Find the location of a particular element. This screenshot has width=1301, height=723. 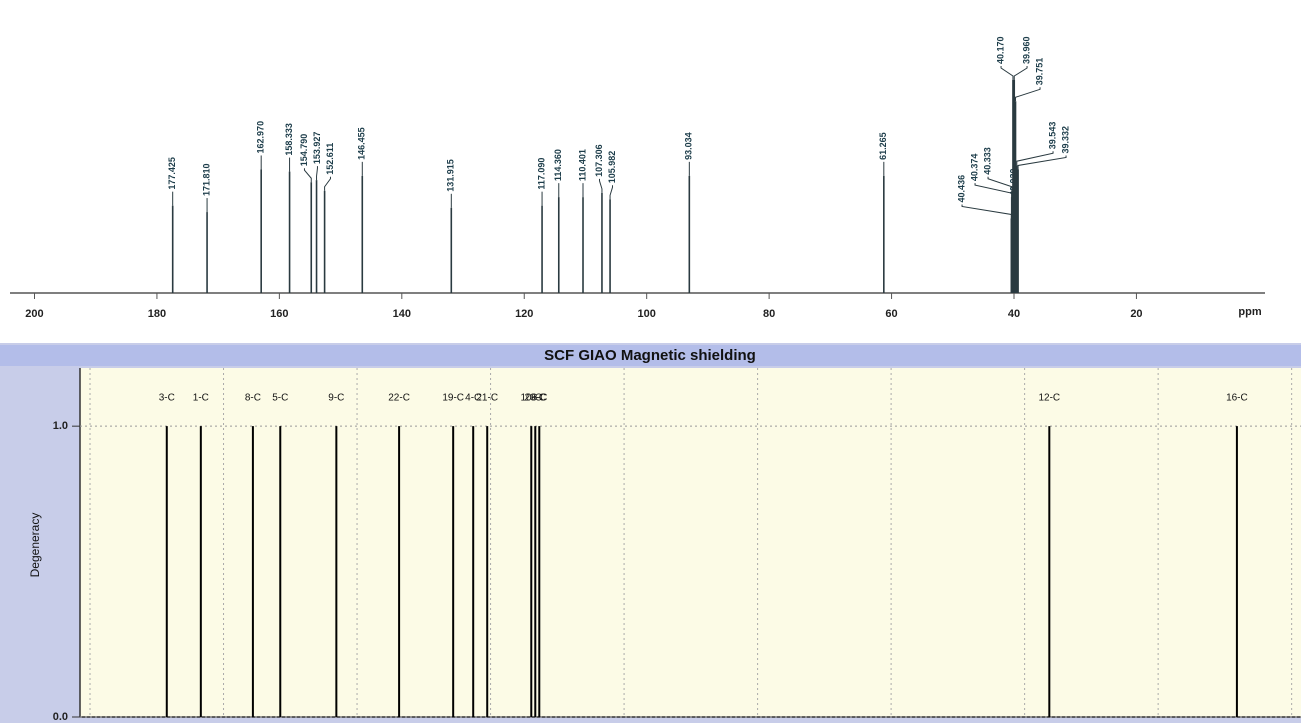

x-tick-label: 160 is located at coordinates (279, 314).